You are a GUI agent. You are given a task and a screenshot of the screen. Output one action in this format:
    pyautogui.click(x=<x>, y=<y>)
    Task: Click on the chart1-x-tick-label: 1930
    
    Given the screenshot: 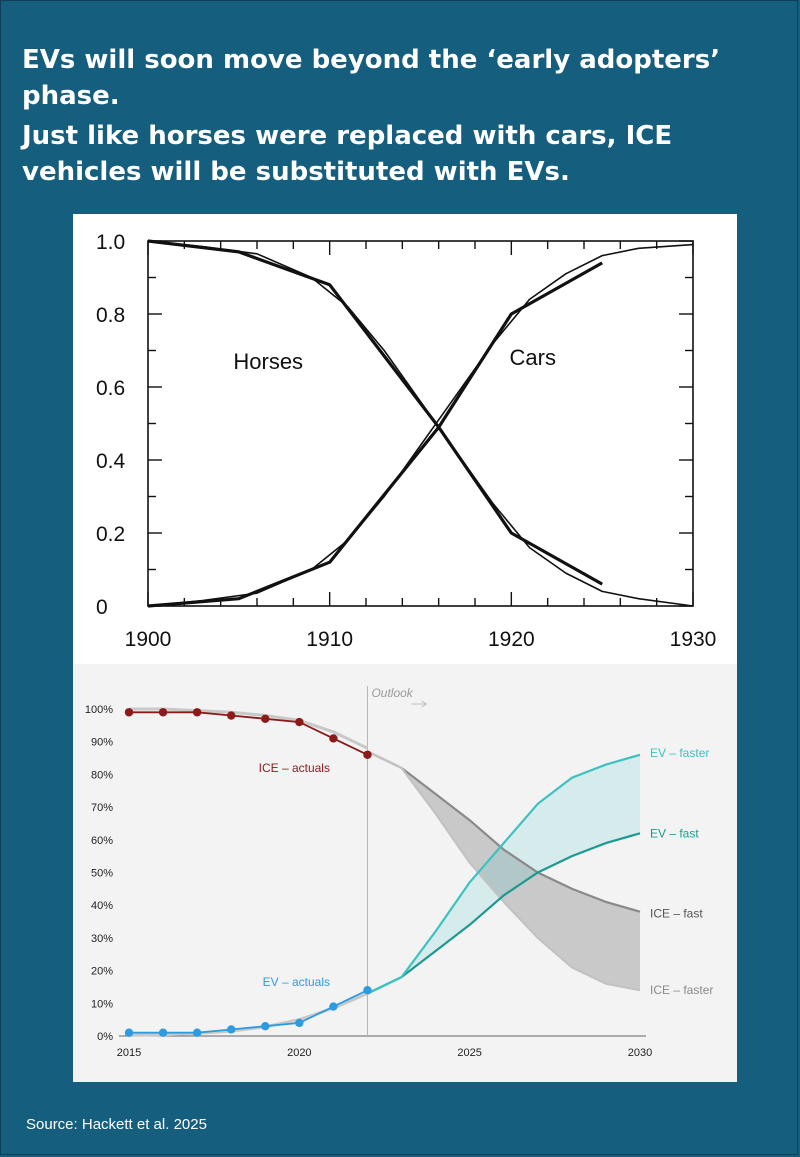 What is the action you would take?
    pyautogui.click(x=693, y=639)
    